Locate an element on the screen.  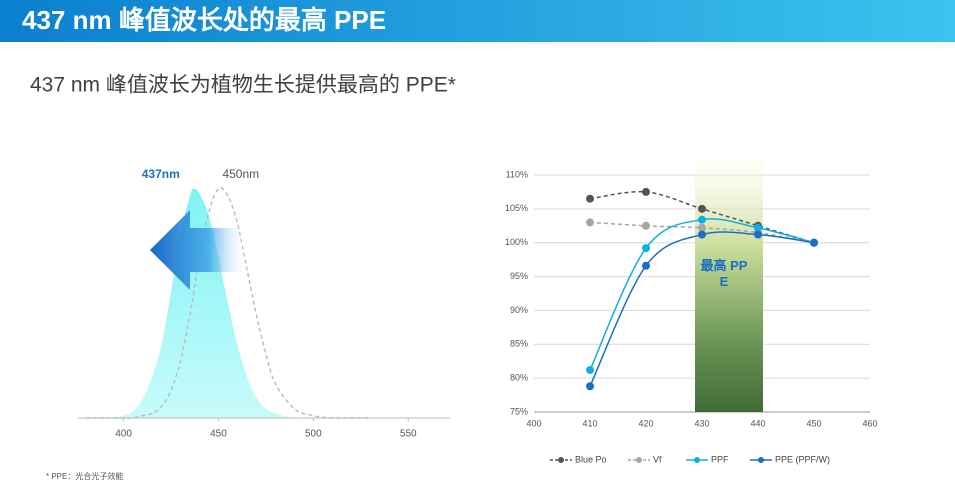
x-tick-label: 430 is located at coordinates (701, 423).